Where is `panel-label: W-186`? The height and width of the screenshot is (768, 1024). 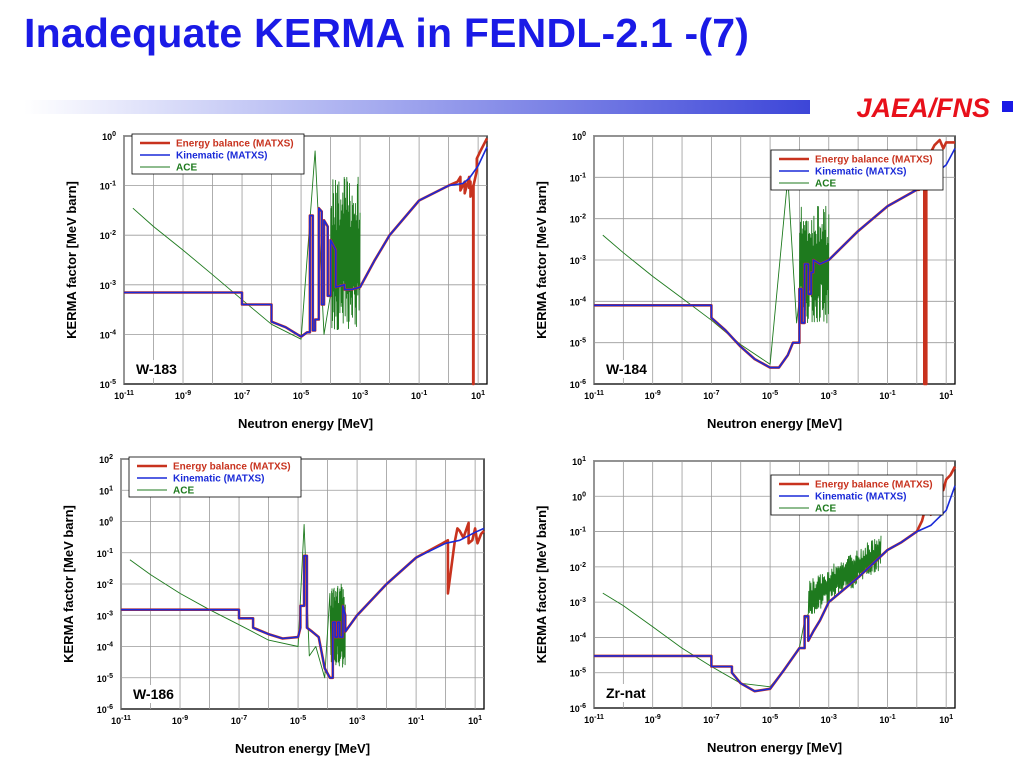
panel-label: W-186 is located at coordinates (153, 694).